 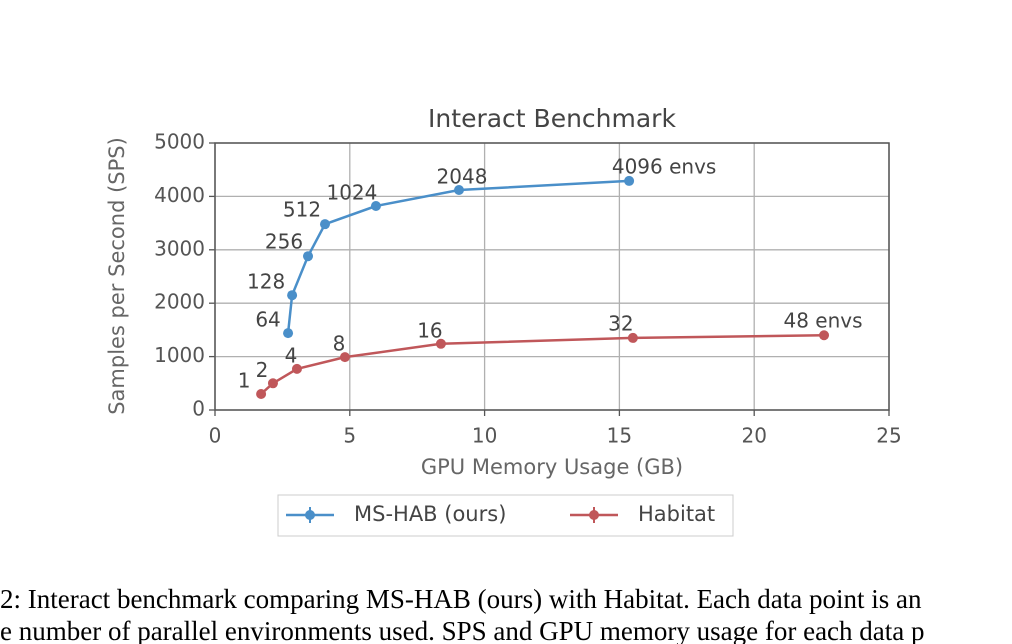 I want to click on point-label: 1, so click(x=244, y=380).